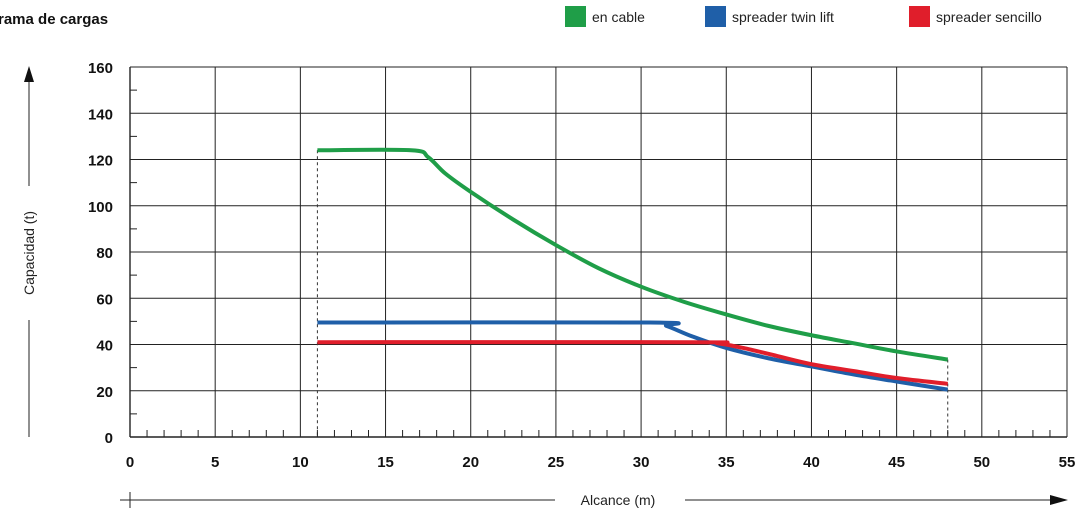 This screenshot has height=519, width=1079. What do you see at coordinates (100, 68) in the screenshot?
I see `y-tick-label: 160` at bounding box center [100, 68].